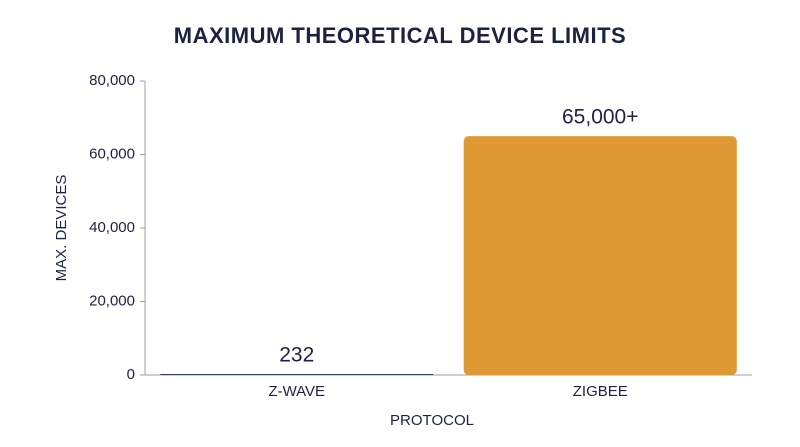 This screenshot has width=800, height=447. What do you see at coordinates (112, 80) in the screenshot?
I see `y-tick-label: 80,000` at bounding box center [112, 80].